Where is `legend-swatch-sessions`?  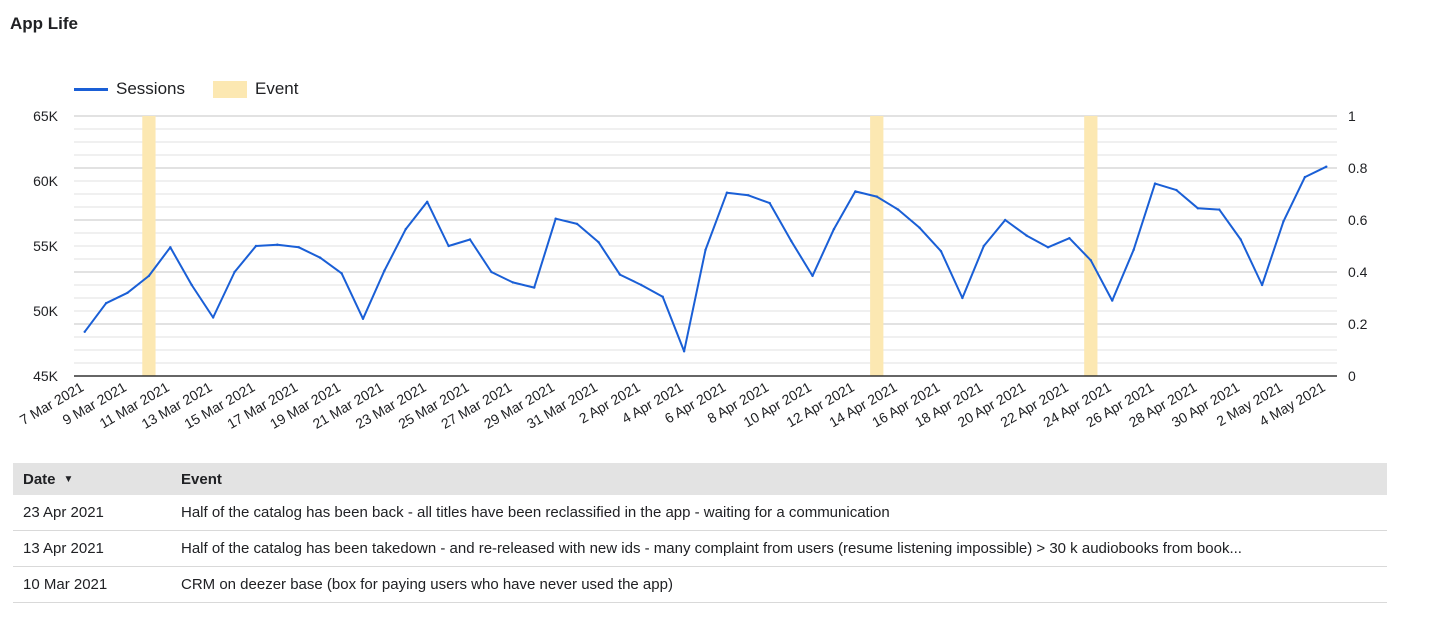
legend-swatch-sessions is located at coordinates (91, 89).